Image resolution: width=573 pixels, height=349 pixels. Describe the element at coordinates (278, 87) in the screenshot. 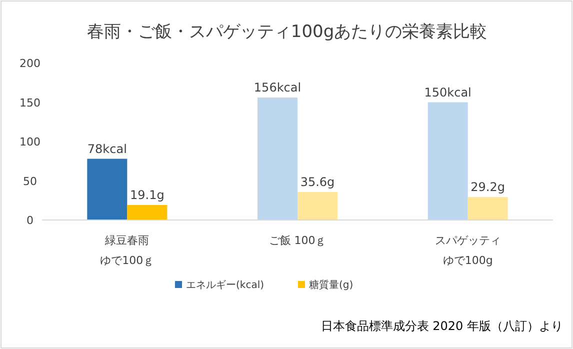

I see `data-label: 156kcal` at that location.